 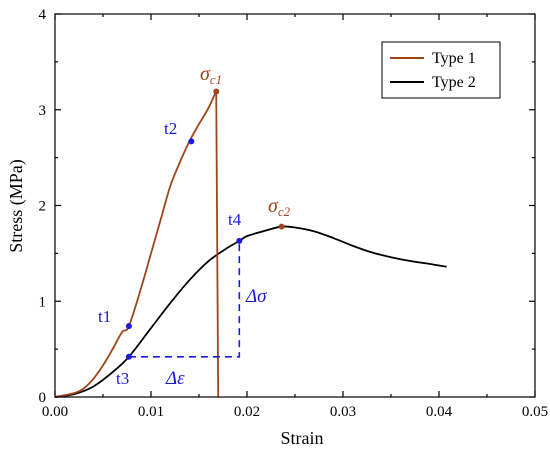 I want to click on x-axis-title: Strain, so click(x=302, y=438).